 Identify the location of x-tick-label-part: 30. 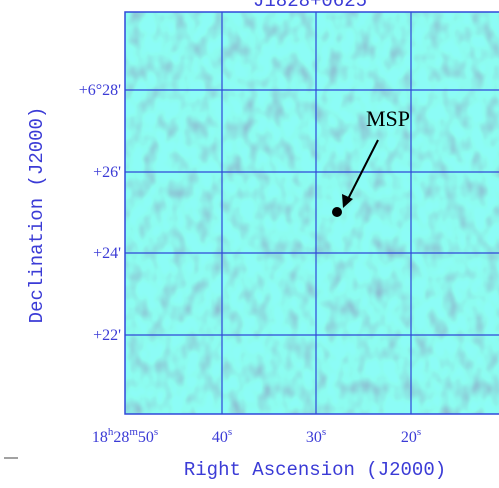
(314, 437).